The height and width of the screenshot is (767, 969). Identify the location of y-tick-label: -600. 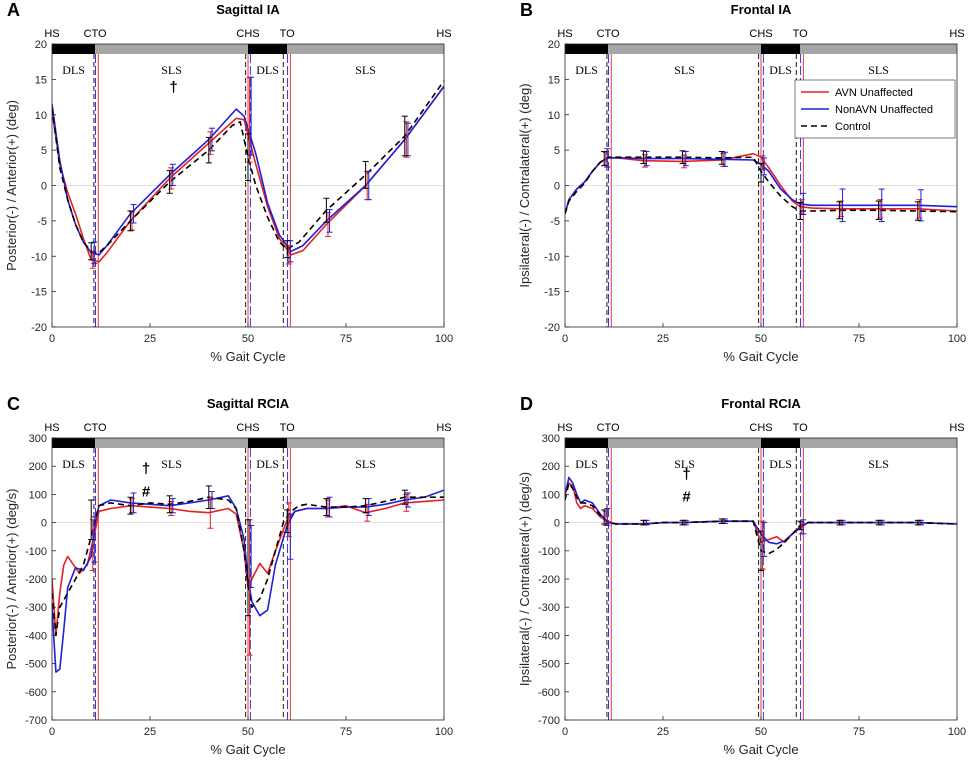
(36, 693).